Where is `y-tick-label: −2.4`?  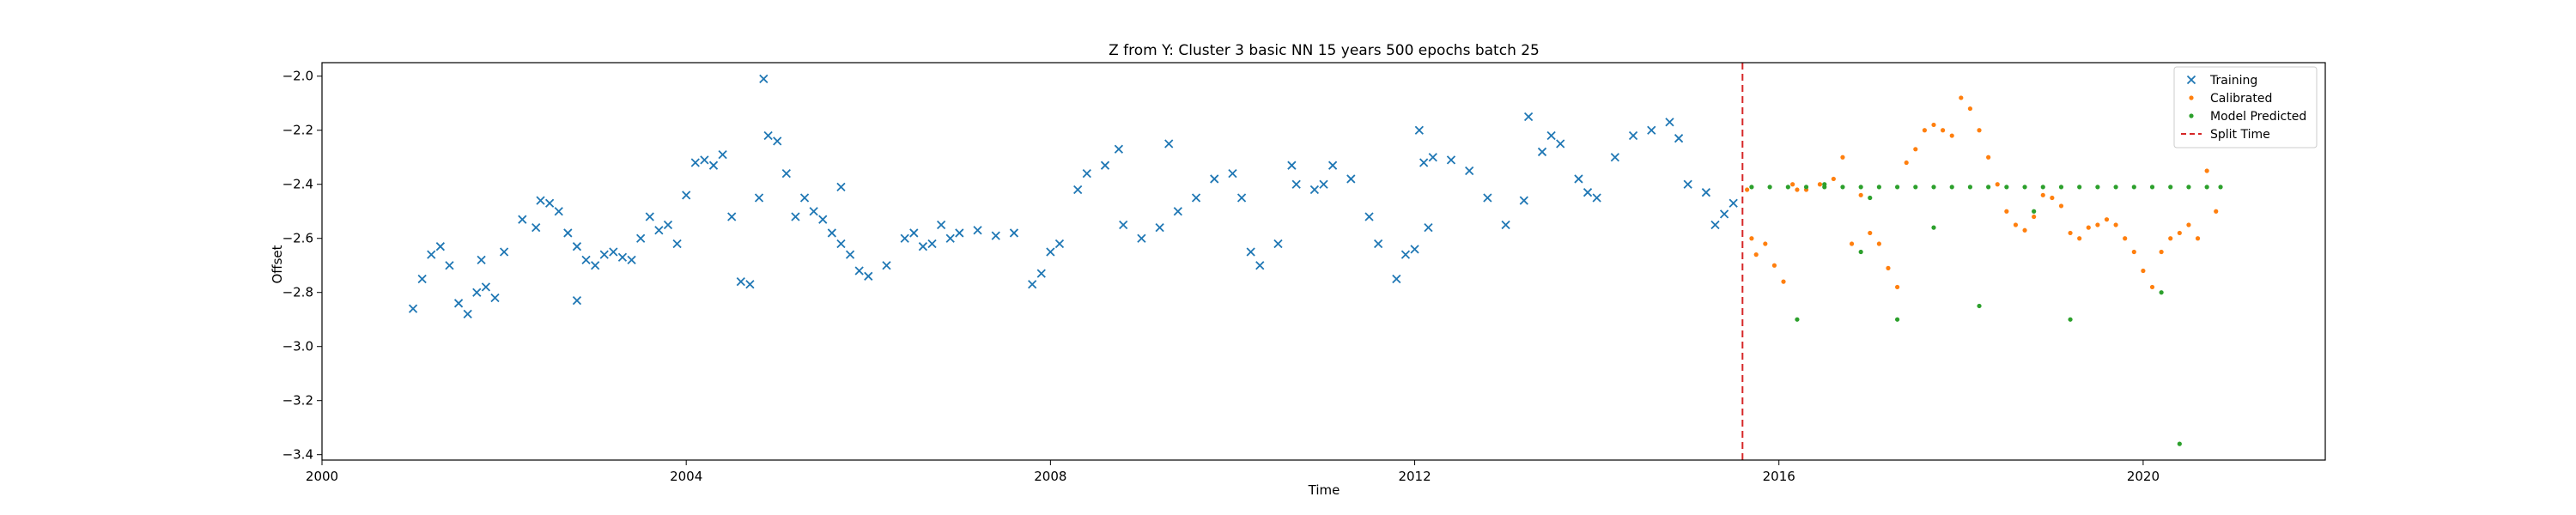 y-tick-label: −2.4 is located at coordinates (298, 184).